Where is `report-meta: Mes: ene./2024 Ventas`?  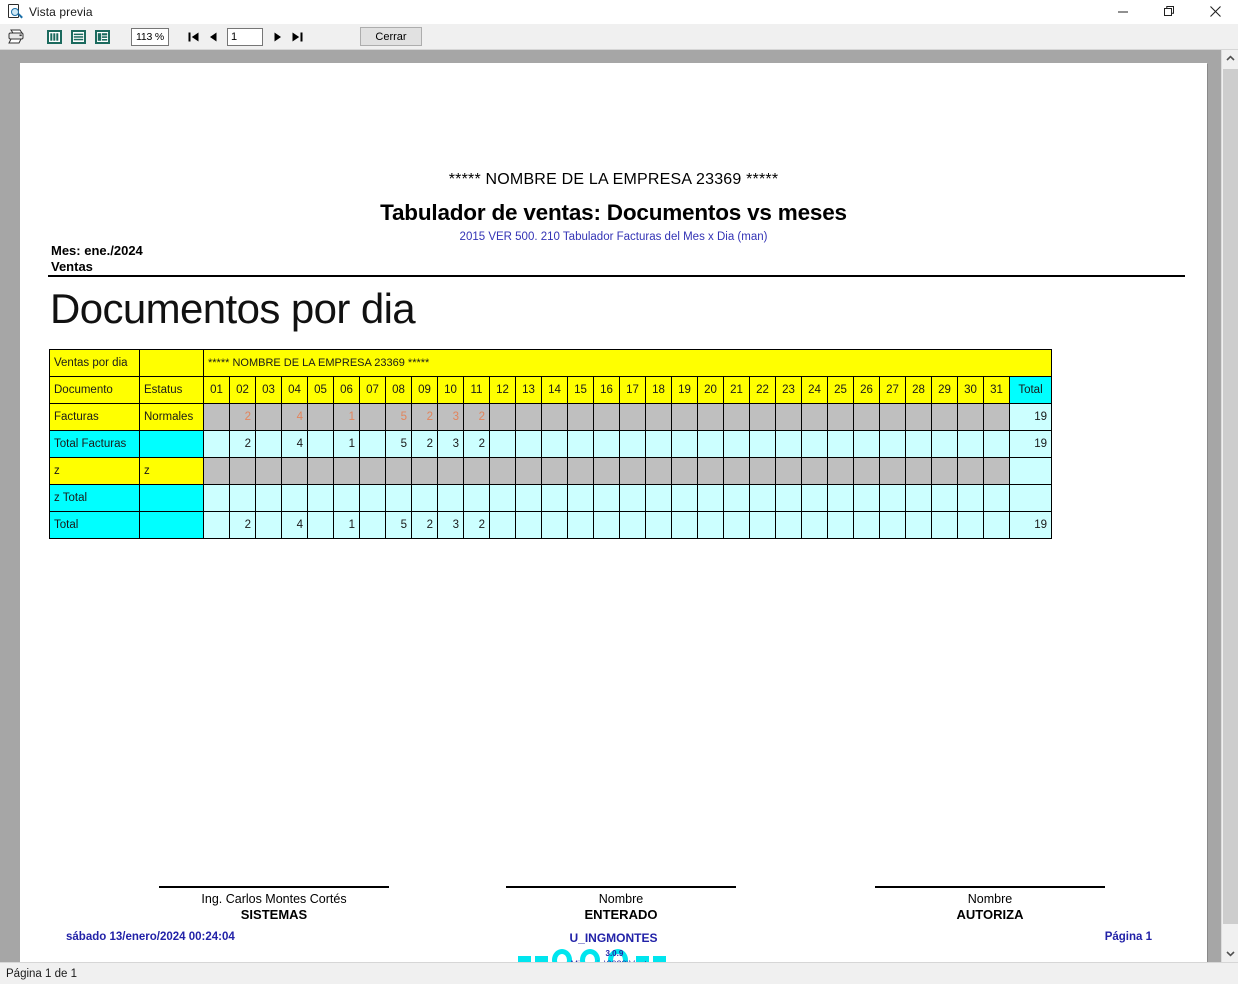
report-meta: Mes: ene./2024 Ventas is located at coordinates (97, 259).